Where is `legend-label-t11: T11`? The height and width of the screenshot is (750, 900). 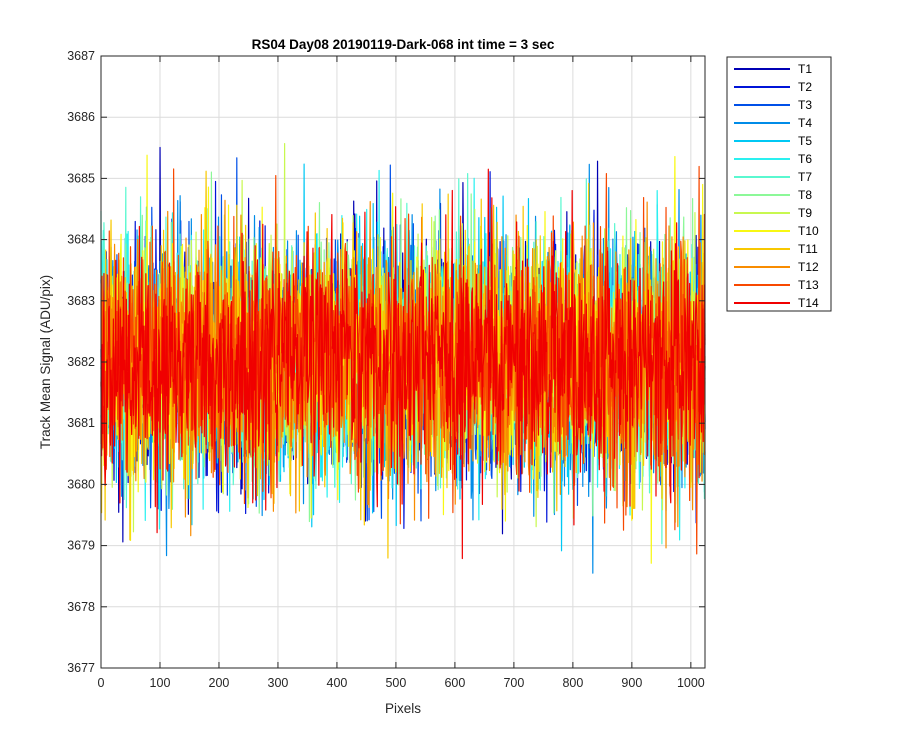 legend-label-t11: T11 is located at coordinates (808, 249).